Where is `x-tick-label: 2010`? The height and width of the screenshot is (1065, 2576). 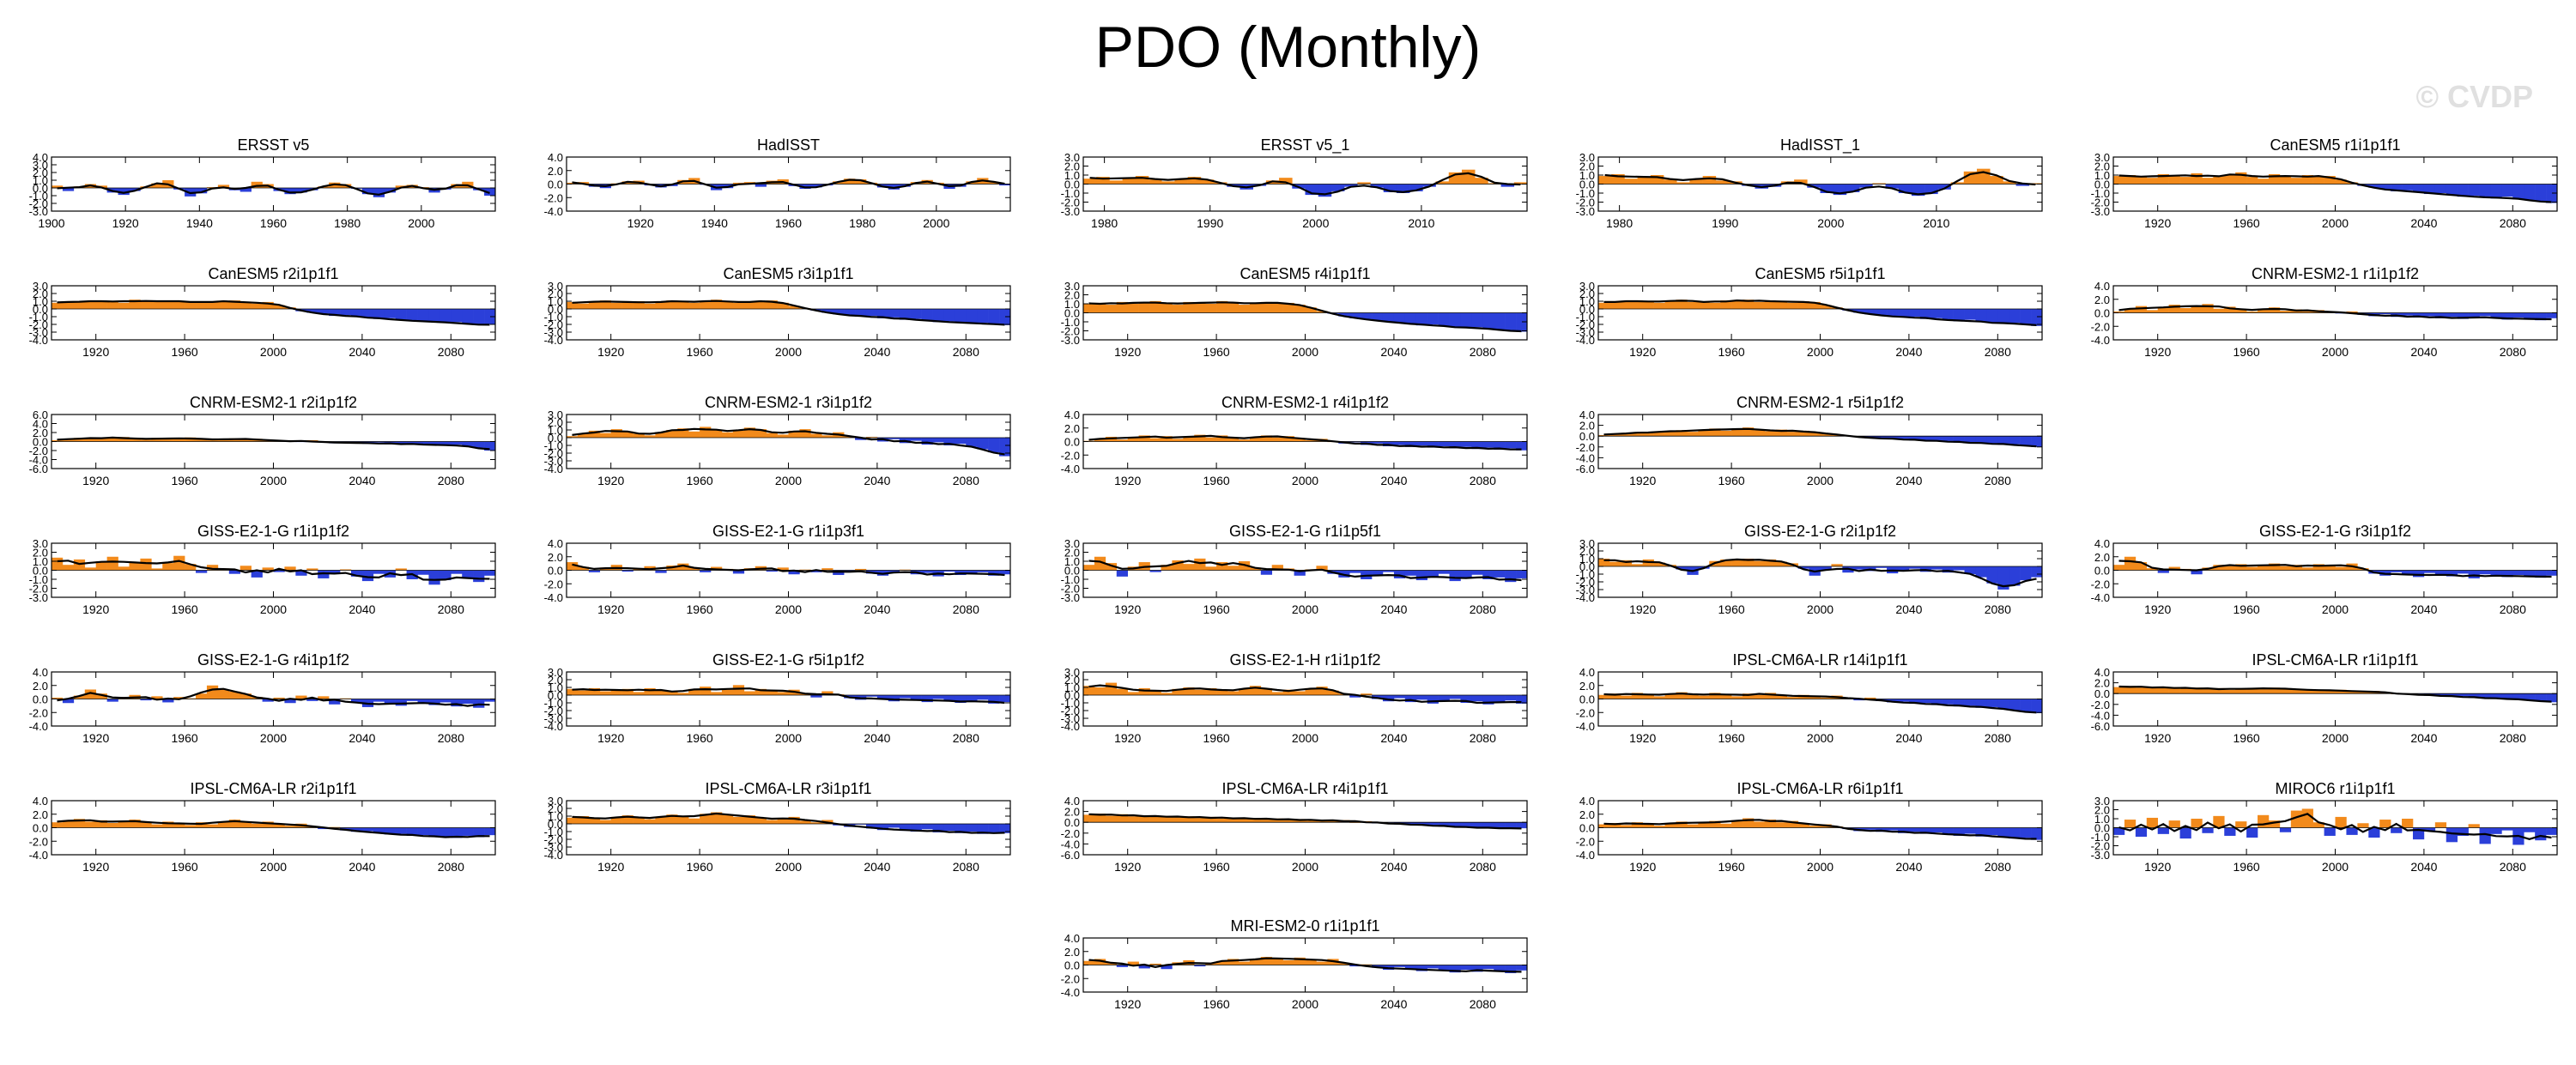
x-tick-label: 2010 is located at coordinates (1421, 223).